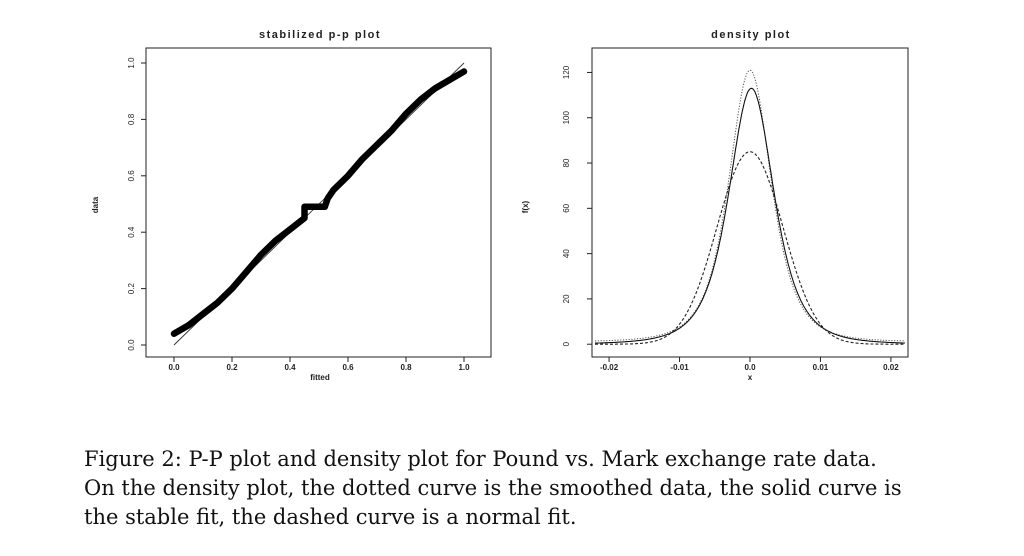 The image size is (1024, 556). Describe the element at coordinates (750, 248) in the screenshot. I see `density-curve-dashed` at that location.